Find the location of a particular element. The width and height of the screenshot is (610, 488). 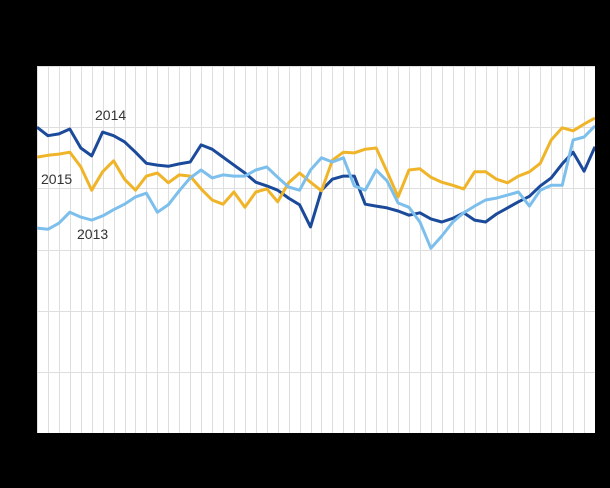

series-label-2014: 2014 is located at coordinates (111, 115).